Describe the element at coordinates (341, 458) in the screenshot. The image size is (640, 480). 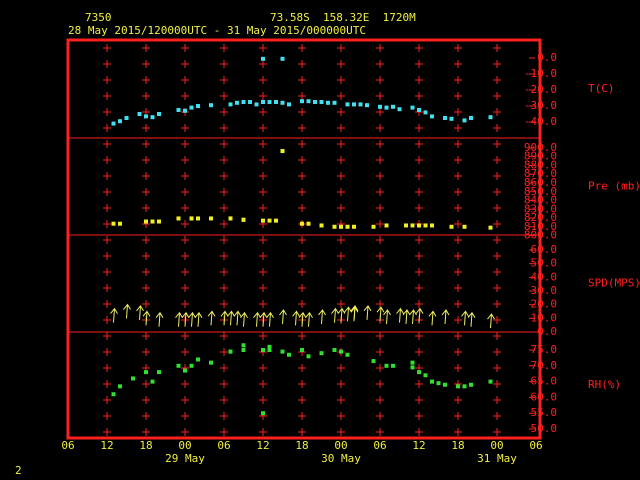
I see `x-date-label: 30 May` at that location.